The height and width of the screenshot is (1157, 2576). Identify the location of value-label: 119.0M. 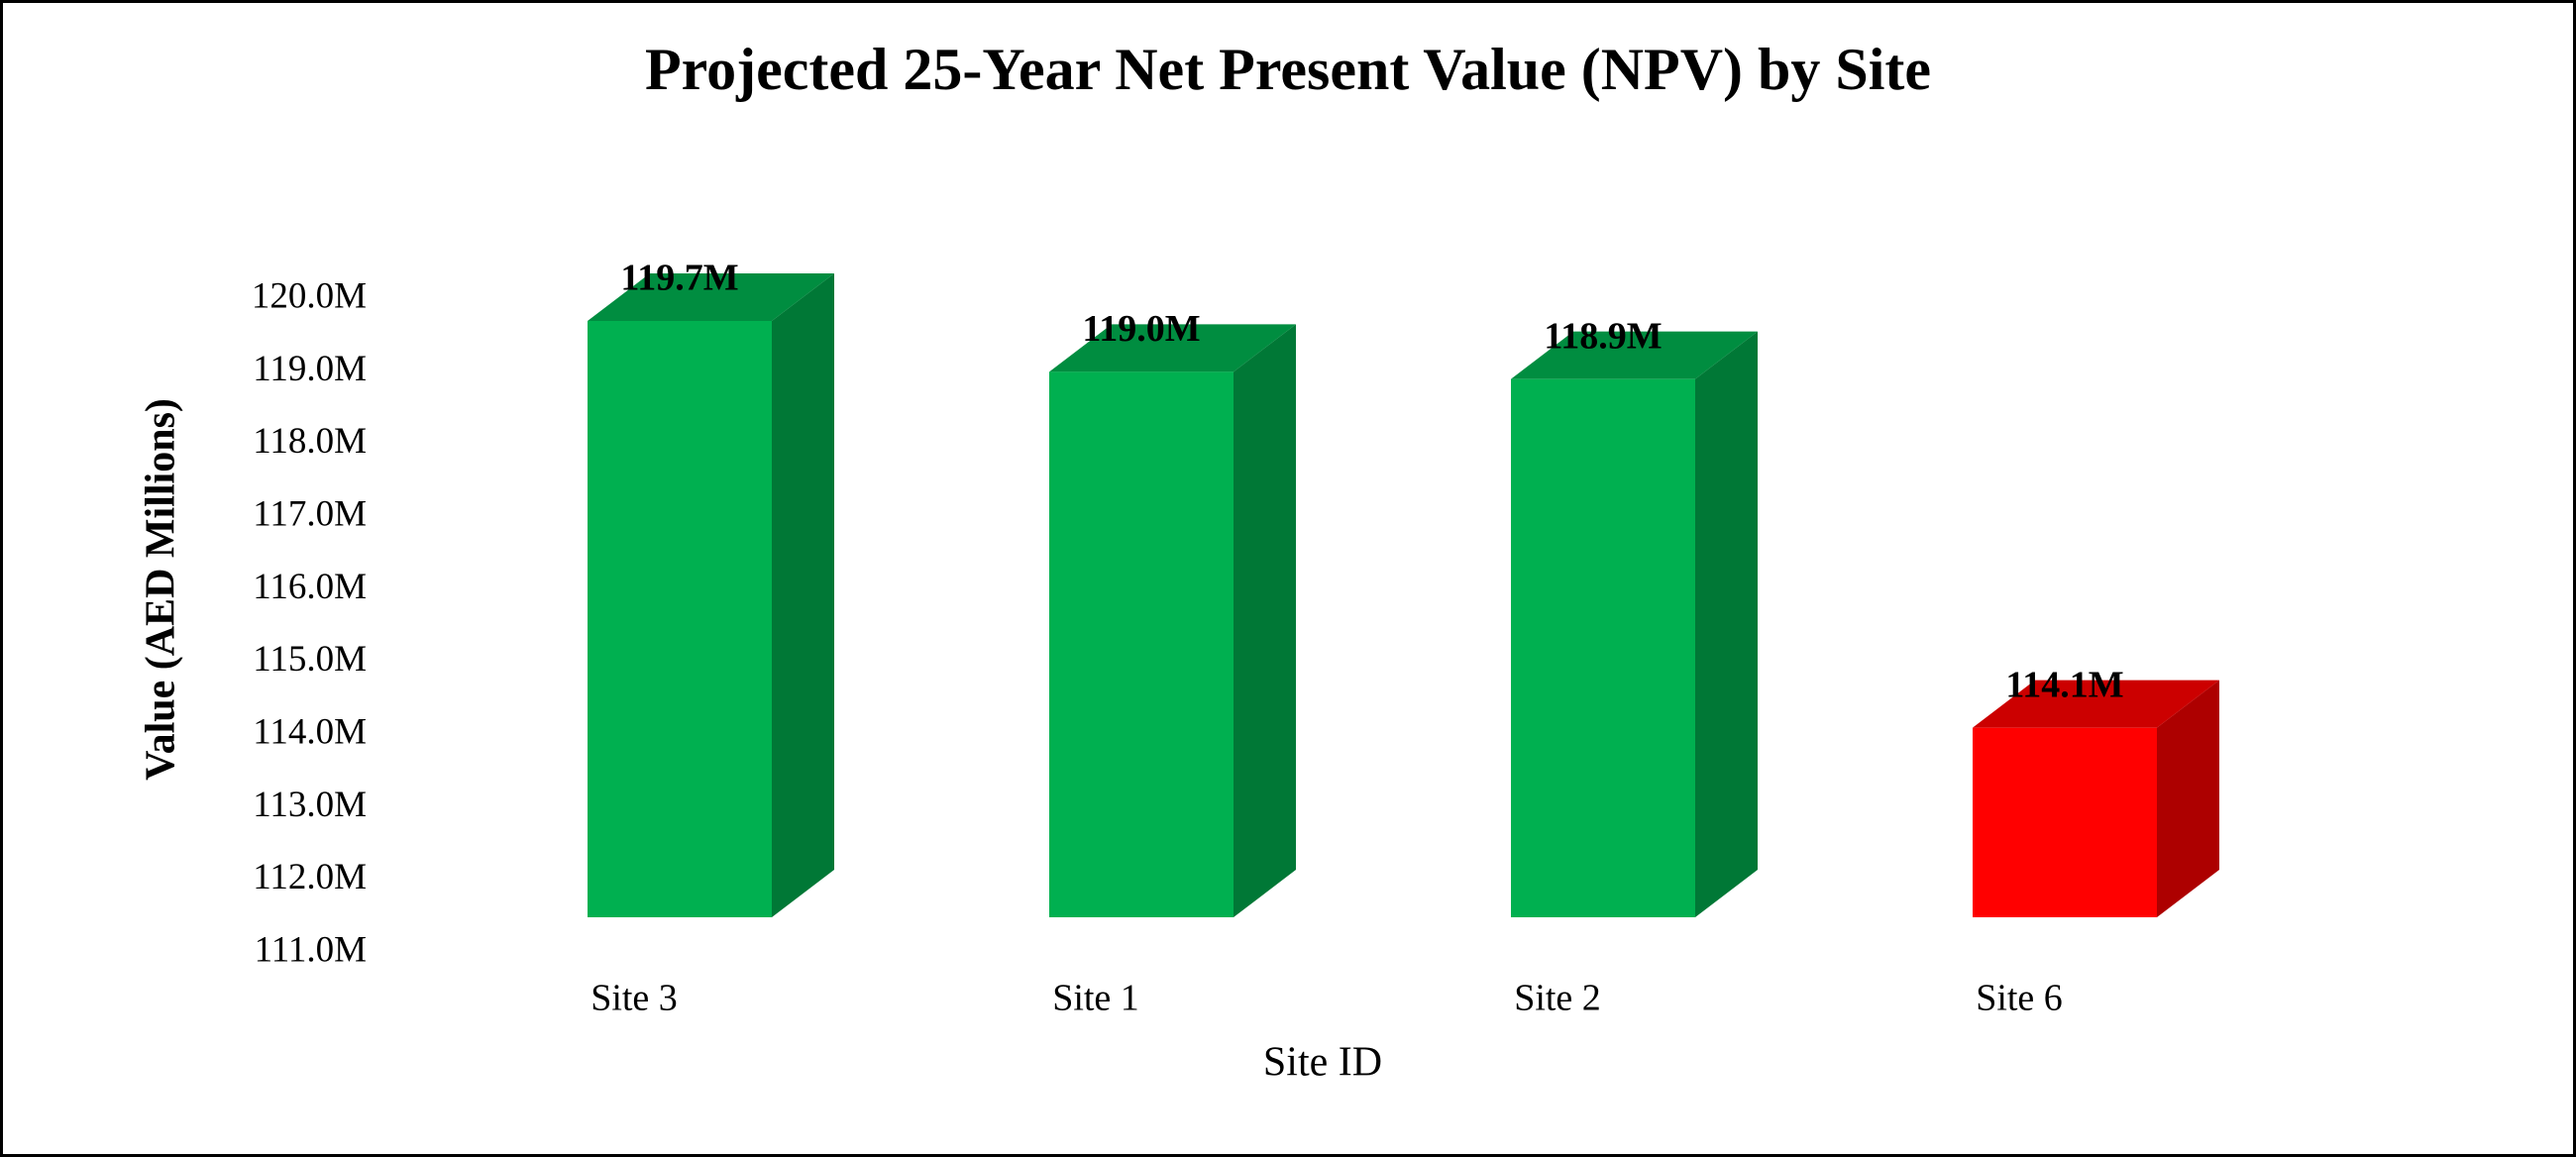
(1141, 329).